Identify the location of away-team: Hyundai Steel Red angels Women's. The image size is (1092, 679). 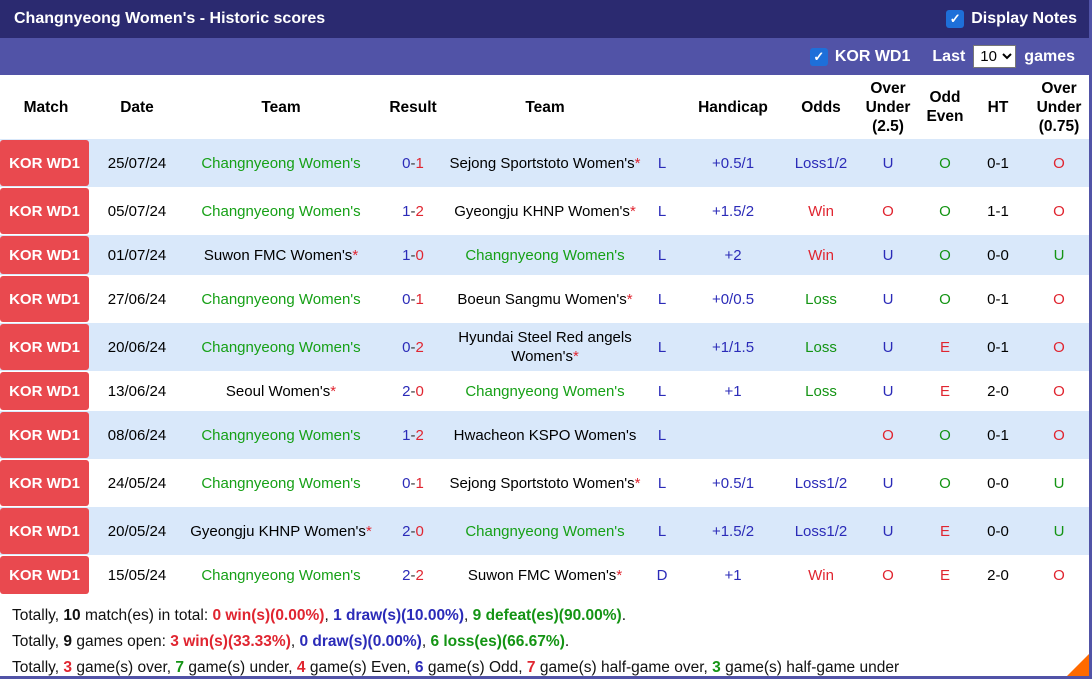
(545, 347).